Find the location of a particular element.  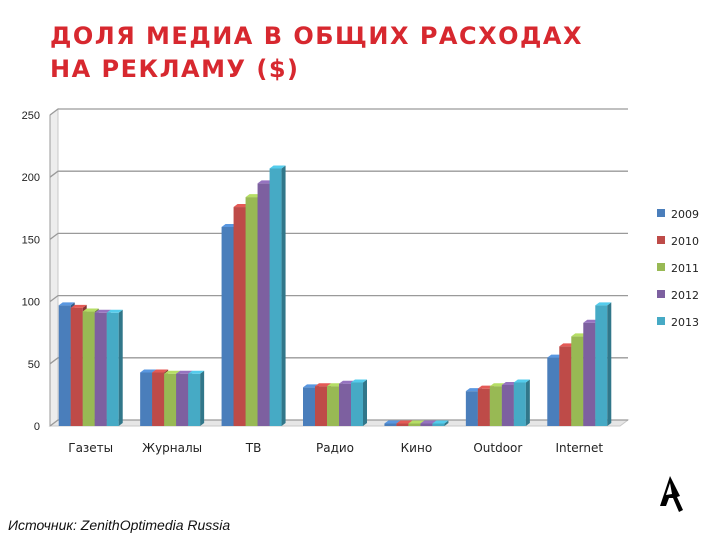

legend-label: 2013 is located at coordinates (685, 322).